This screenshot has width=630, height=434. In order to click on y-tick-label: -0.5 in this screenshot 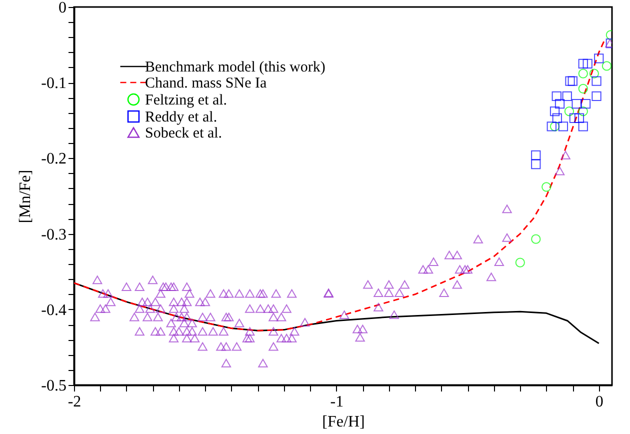, I will do `click(53, 386)`.